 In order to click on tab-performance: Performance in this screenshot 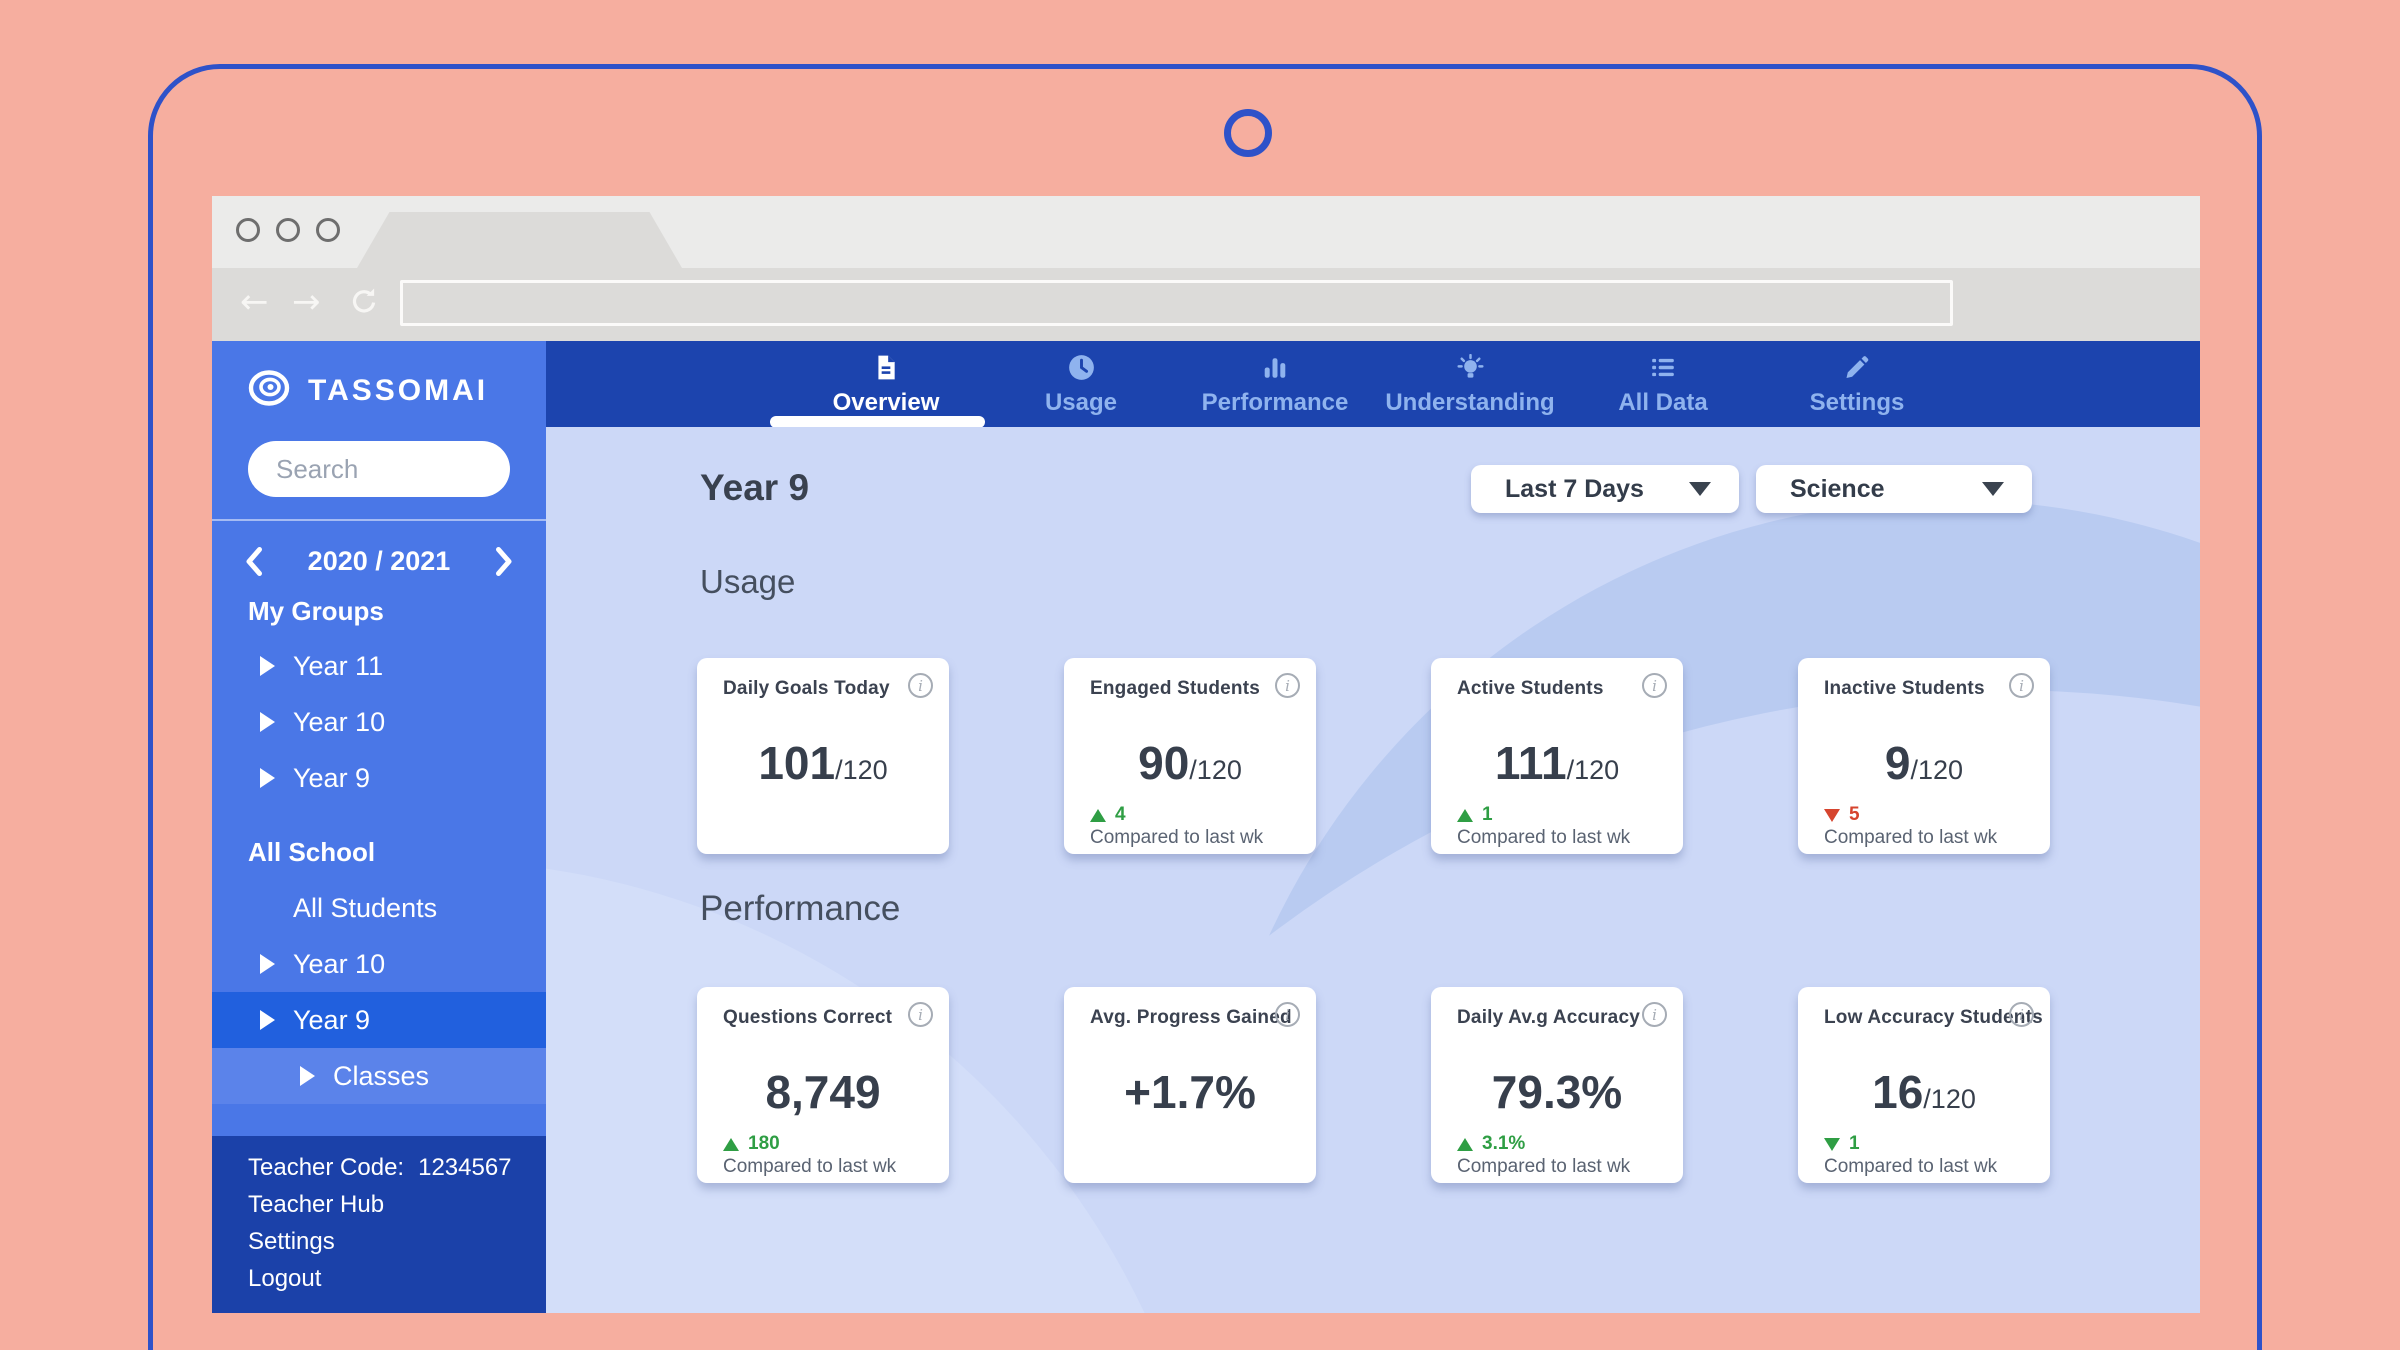, I will do `click(1275, 384)`.